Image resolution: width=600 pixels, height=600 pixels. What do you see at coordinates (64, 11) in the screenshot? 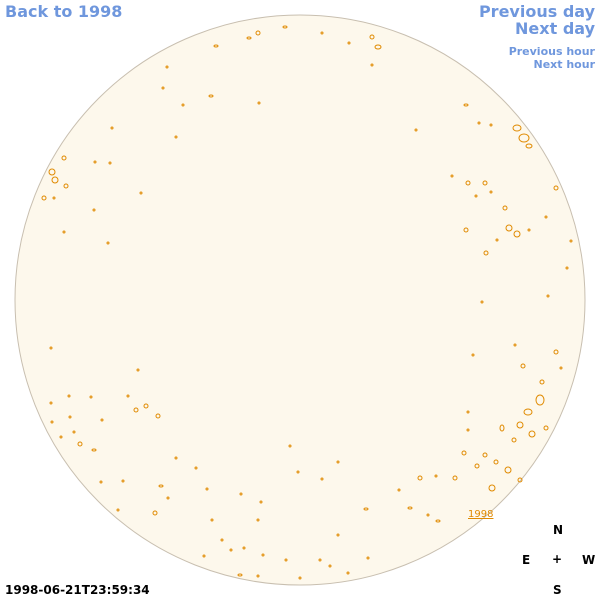
I see `back-to-year-link: Back to 1998` at bounding box center [64, 11].